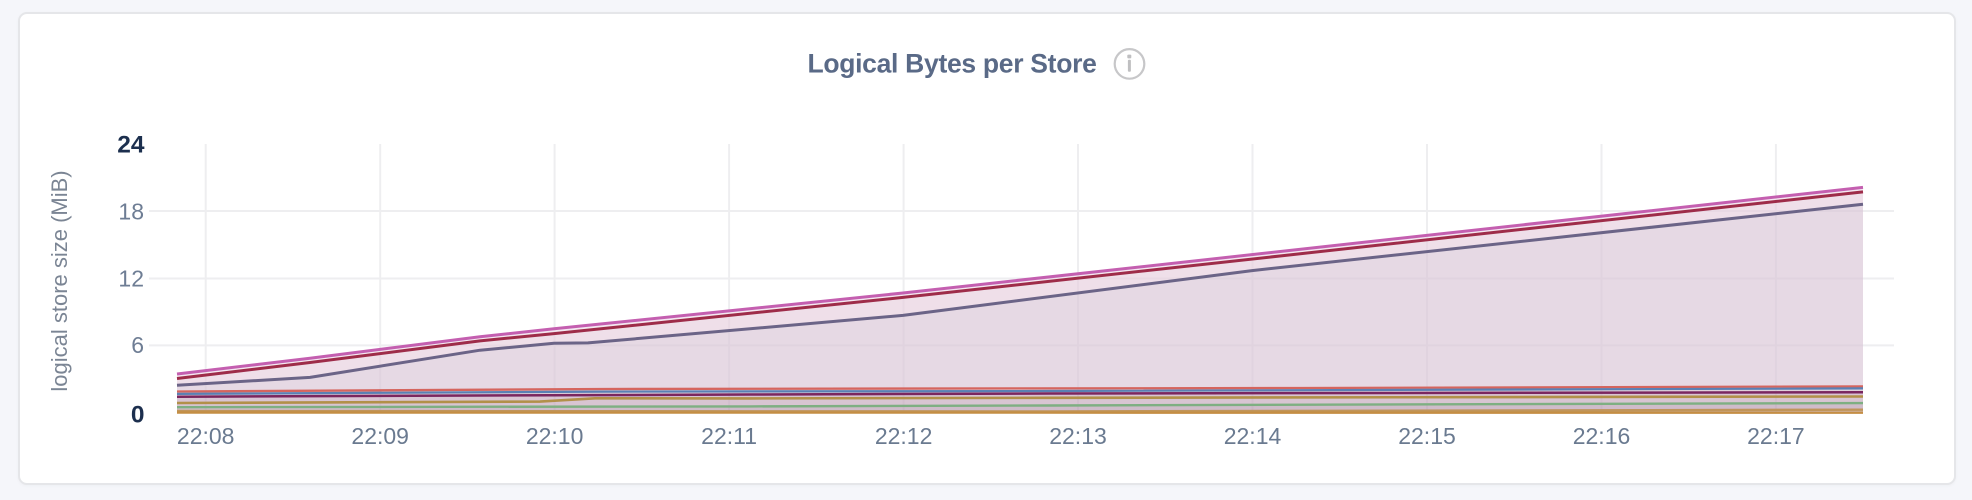 Image resolution: width=1972 pixels, height=500 pixels. Describe the element at coordinates (951, 63) in the screenshot. I see `svg-text: Logical Bytes per Store` at that location.